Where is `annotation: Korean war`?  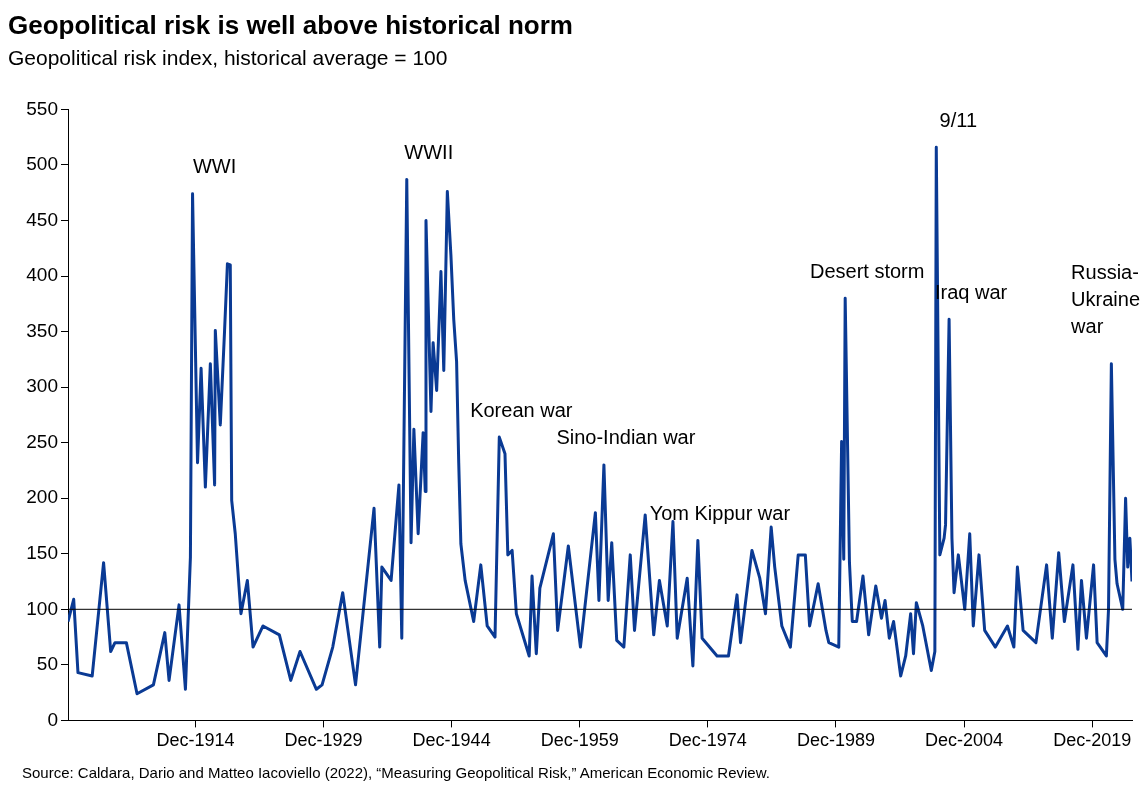 annotation: Korean war is located at coordinates (521, 409).